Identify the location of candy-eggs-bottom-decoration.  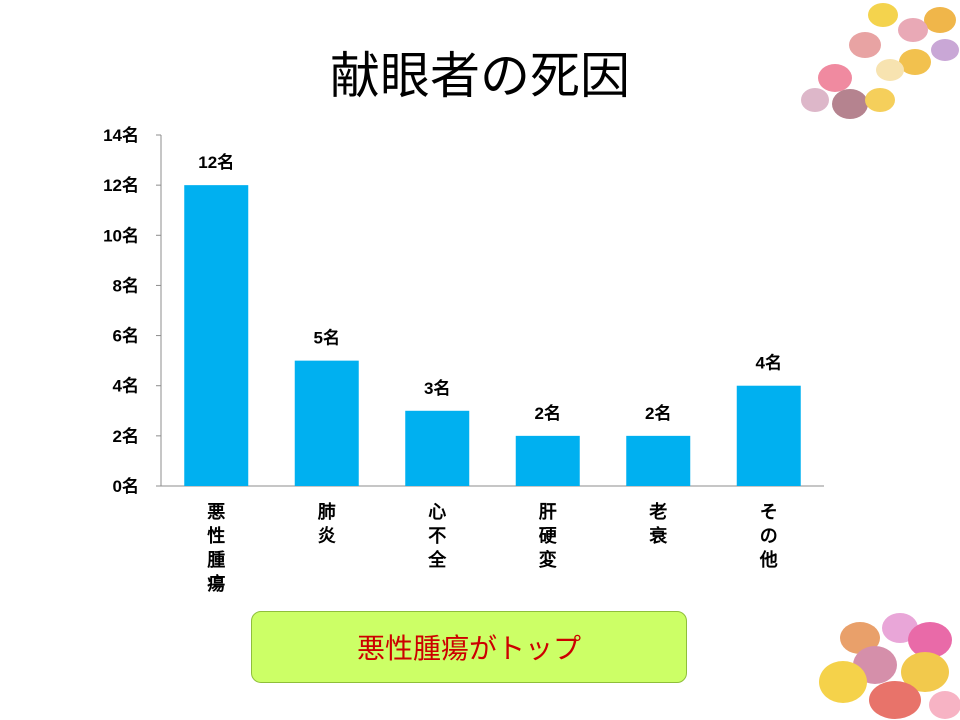
(889, 666).